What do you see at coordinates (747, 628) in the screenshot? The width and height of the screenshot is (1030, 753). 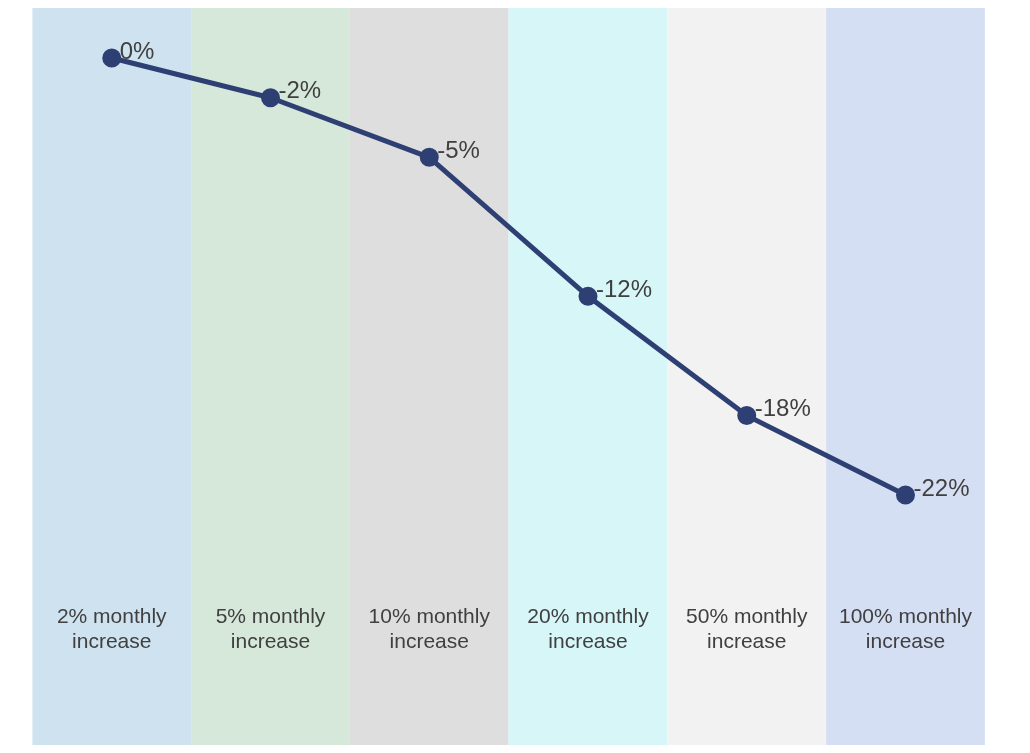 I see `x-tick-label: 50% monthly increase` at bounding box center [747, 628].